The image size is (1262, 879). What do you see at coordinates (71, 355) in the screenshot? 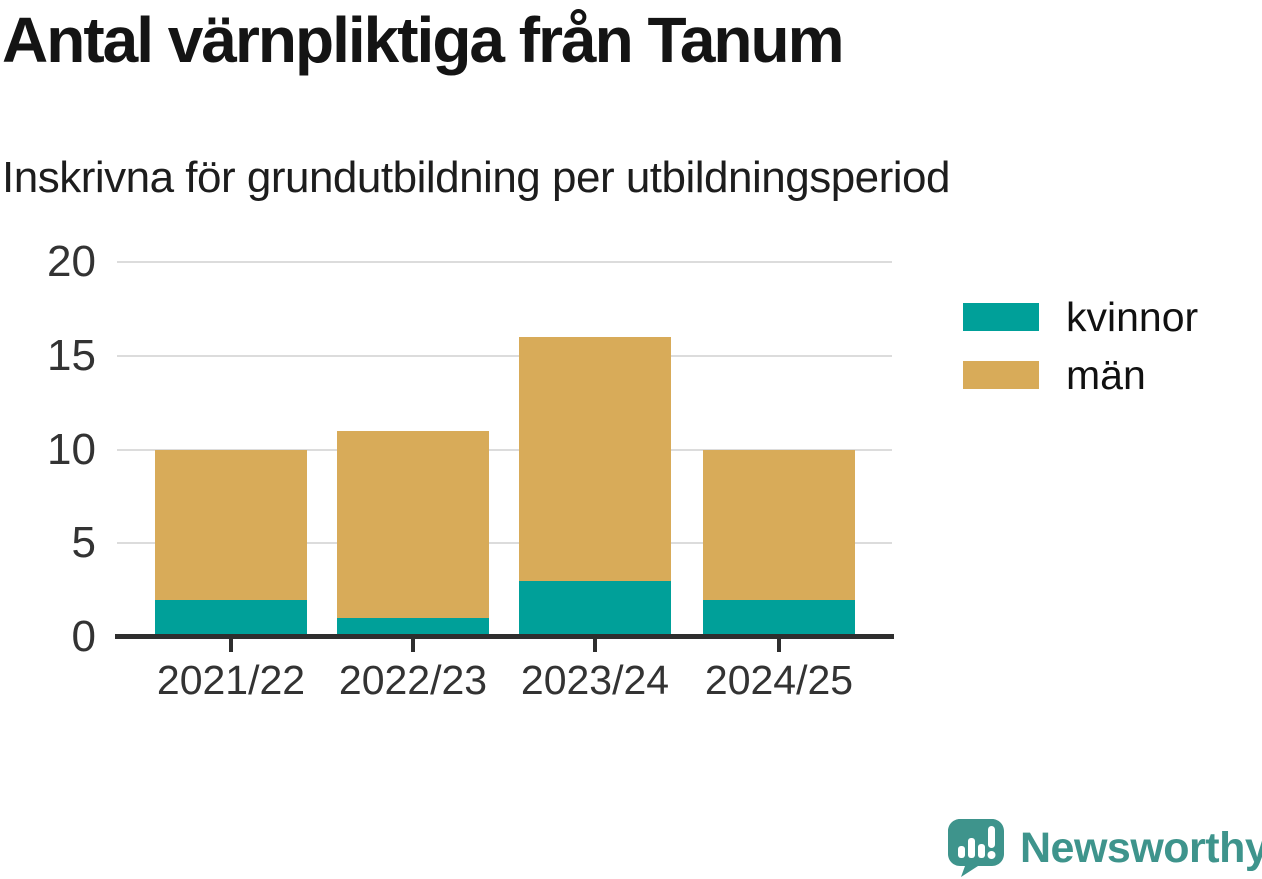
I see `y-axis-tick-label: 15` at bounding box center [71, 355].